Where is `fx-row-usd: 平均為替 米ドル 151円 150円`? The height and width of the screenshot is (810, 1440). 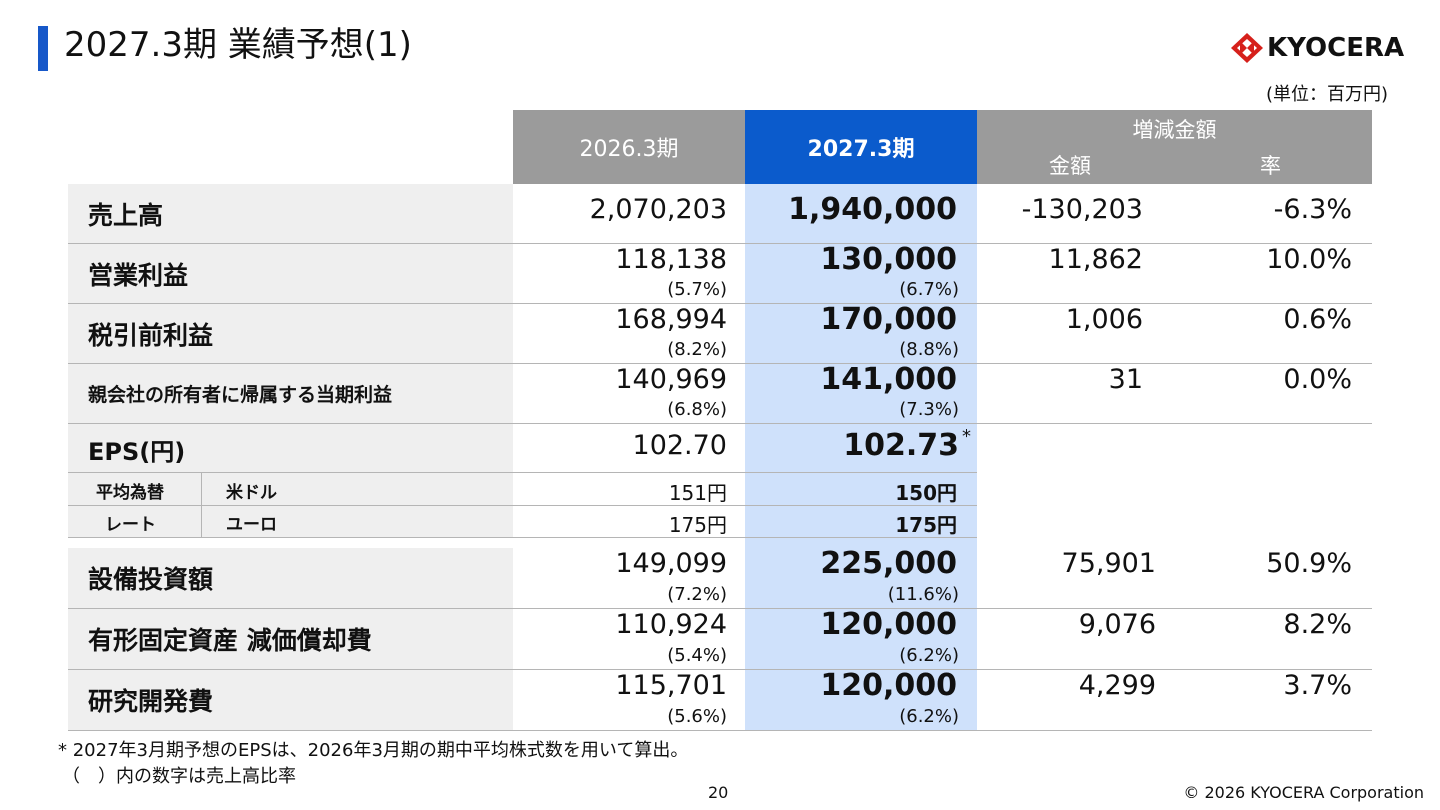
fx-row-usd: 平均為替 米ドル 151円 150円 is located at coordinates (522, 489).